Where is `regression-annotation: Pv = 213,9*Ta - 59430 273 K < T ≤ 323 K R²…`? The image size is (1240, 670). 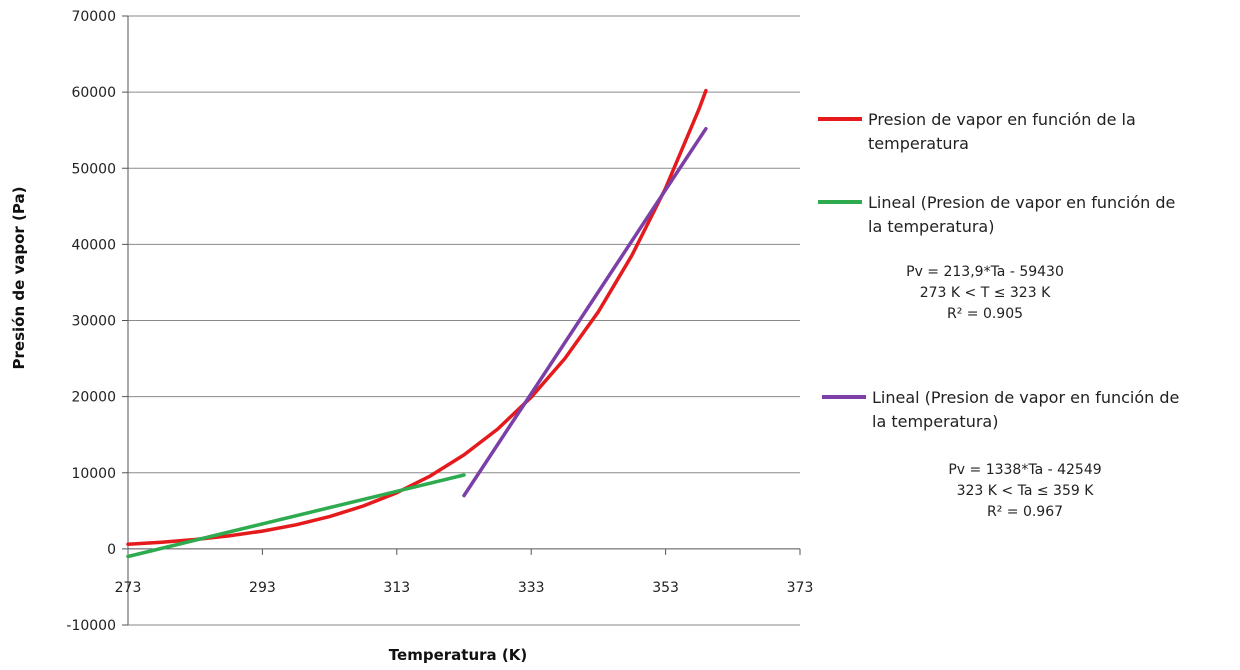 regression-annotation: Pv = 213,9*Ta - 59430 273 K < T ≤ 323 K R²… is located at coordinates (985, 293).